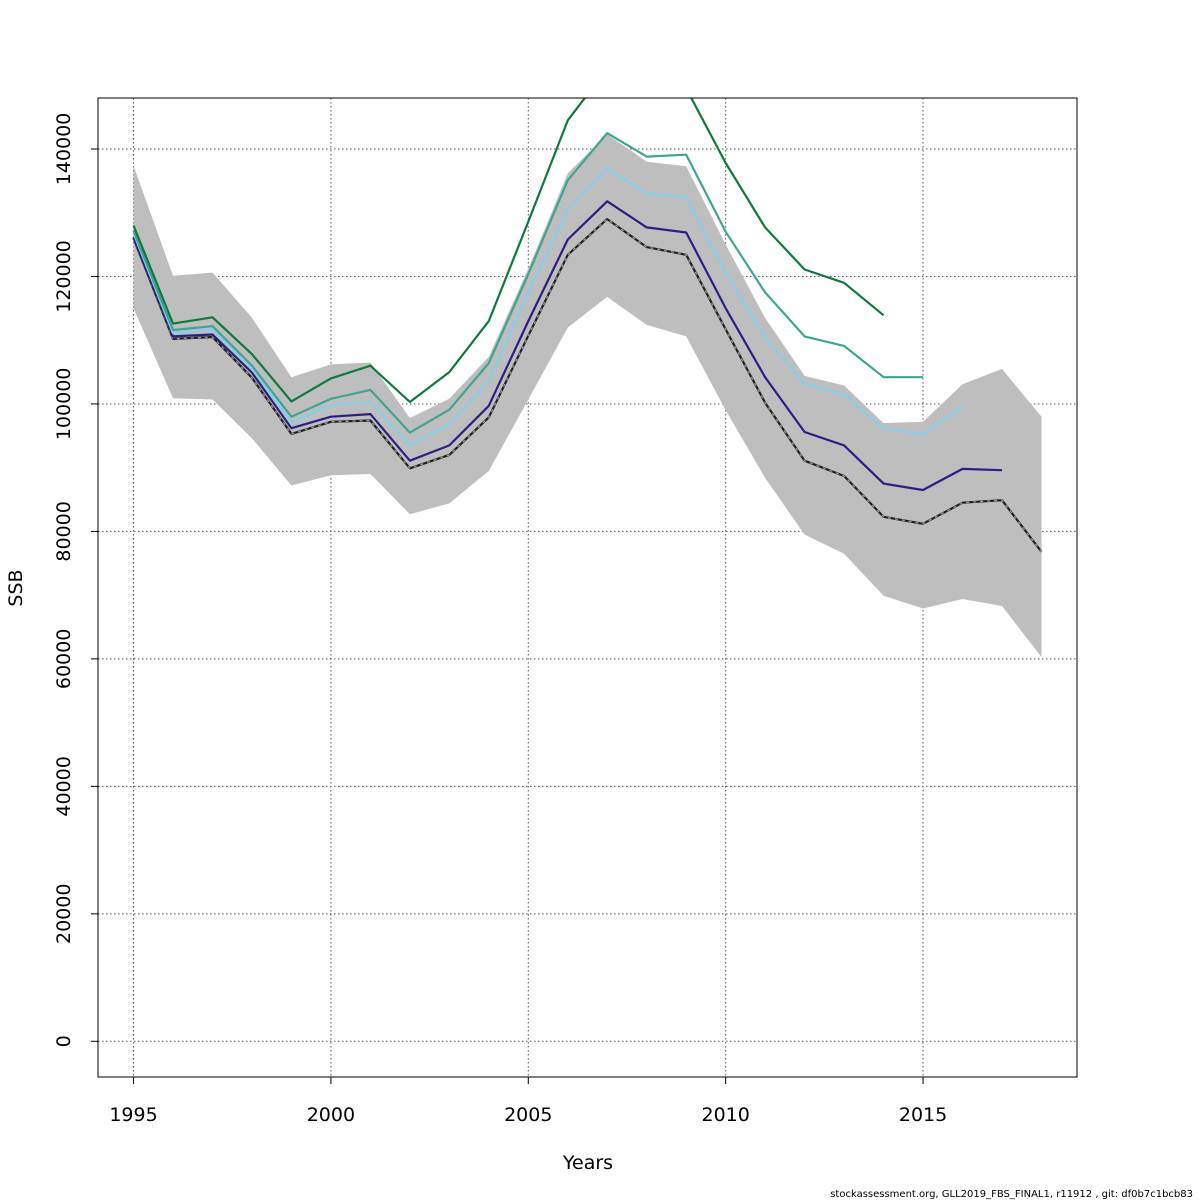 The width and height of the screenshot is (1200, 1200). I want to click on x-tick-label: 2005, so click(528, 1115).